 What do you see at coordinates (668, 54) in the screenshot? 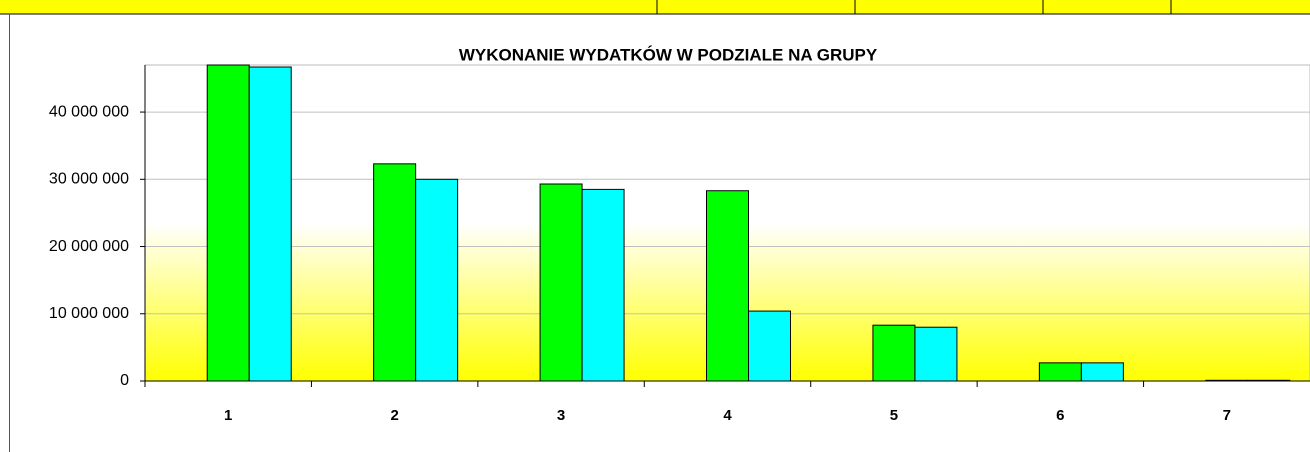
I see `chart-title: WYKONANIE WYDATKÓW W PODZIALE NA GRUPY` at bounding box center [668, 54].